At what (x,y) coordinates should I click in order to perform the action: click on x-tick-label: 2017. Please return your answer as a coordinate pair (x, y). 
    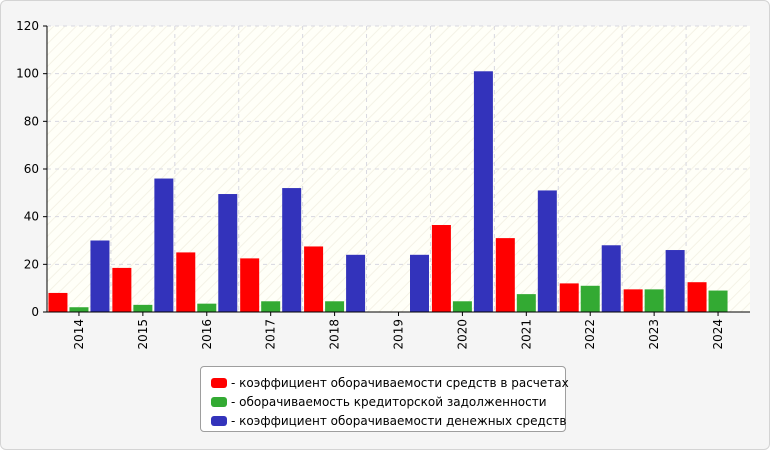
    Looking at the image, I should click on (271, 334).